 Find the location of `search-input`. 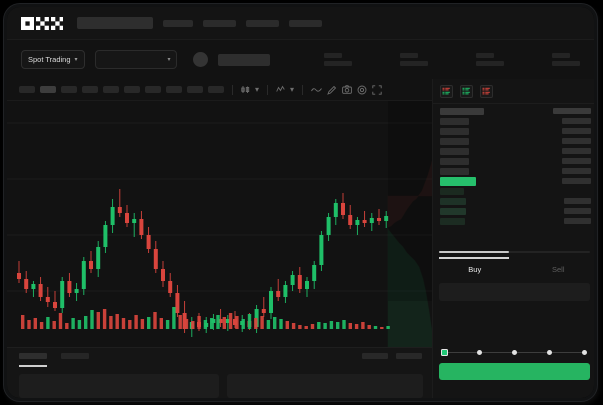

search-input is located at coordinates (115, 23).